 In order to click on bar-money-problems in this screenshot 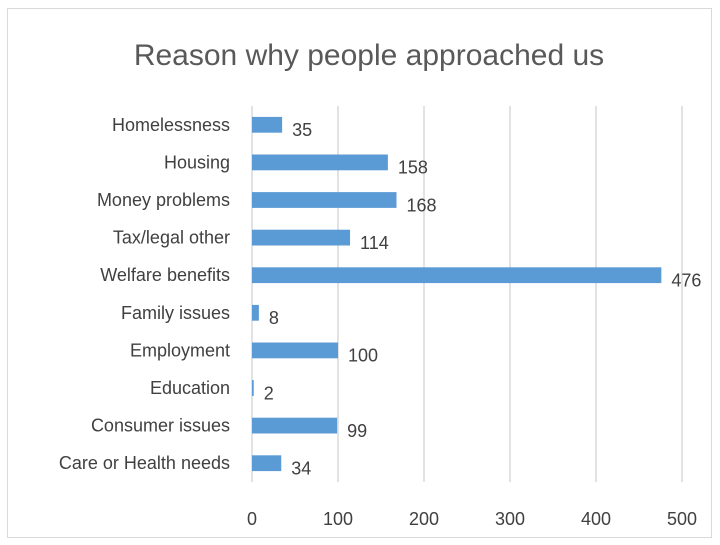, I will do `click(324, 200)`.